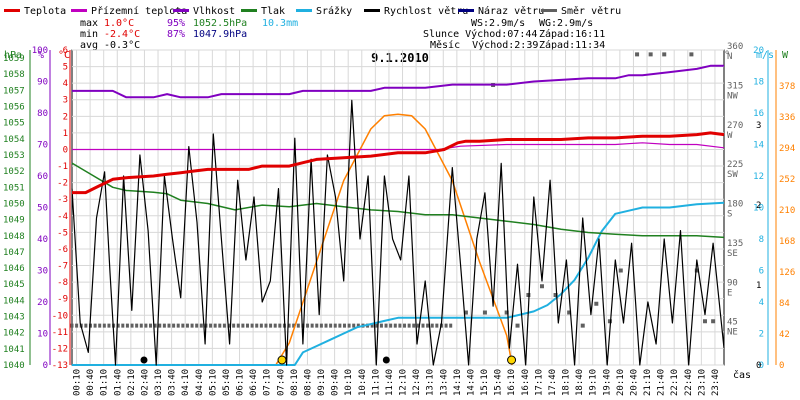 Image resolution: width=800 pixels, height=400 pixels. What do you see at coordinates (471, 382) in the screenshot?
I see `time-tick: 14:40` at bounding box center [471, 382].